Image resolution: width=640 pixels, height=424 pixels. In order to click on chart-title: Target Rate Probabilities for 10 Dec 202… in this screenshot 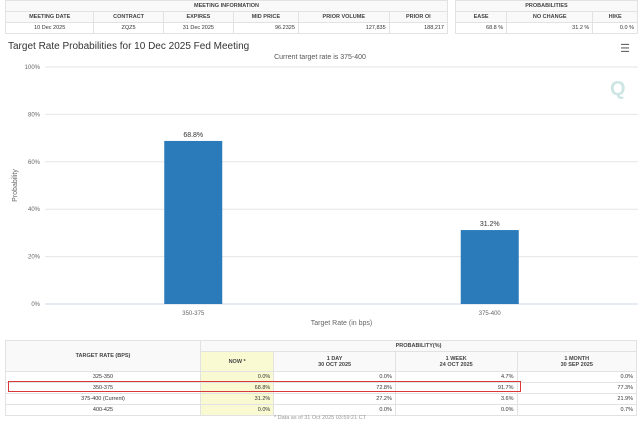, I will do `click(129, 46)`.